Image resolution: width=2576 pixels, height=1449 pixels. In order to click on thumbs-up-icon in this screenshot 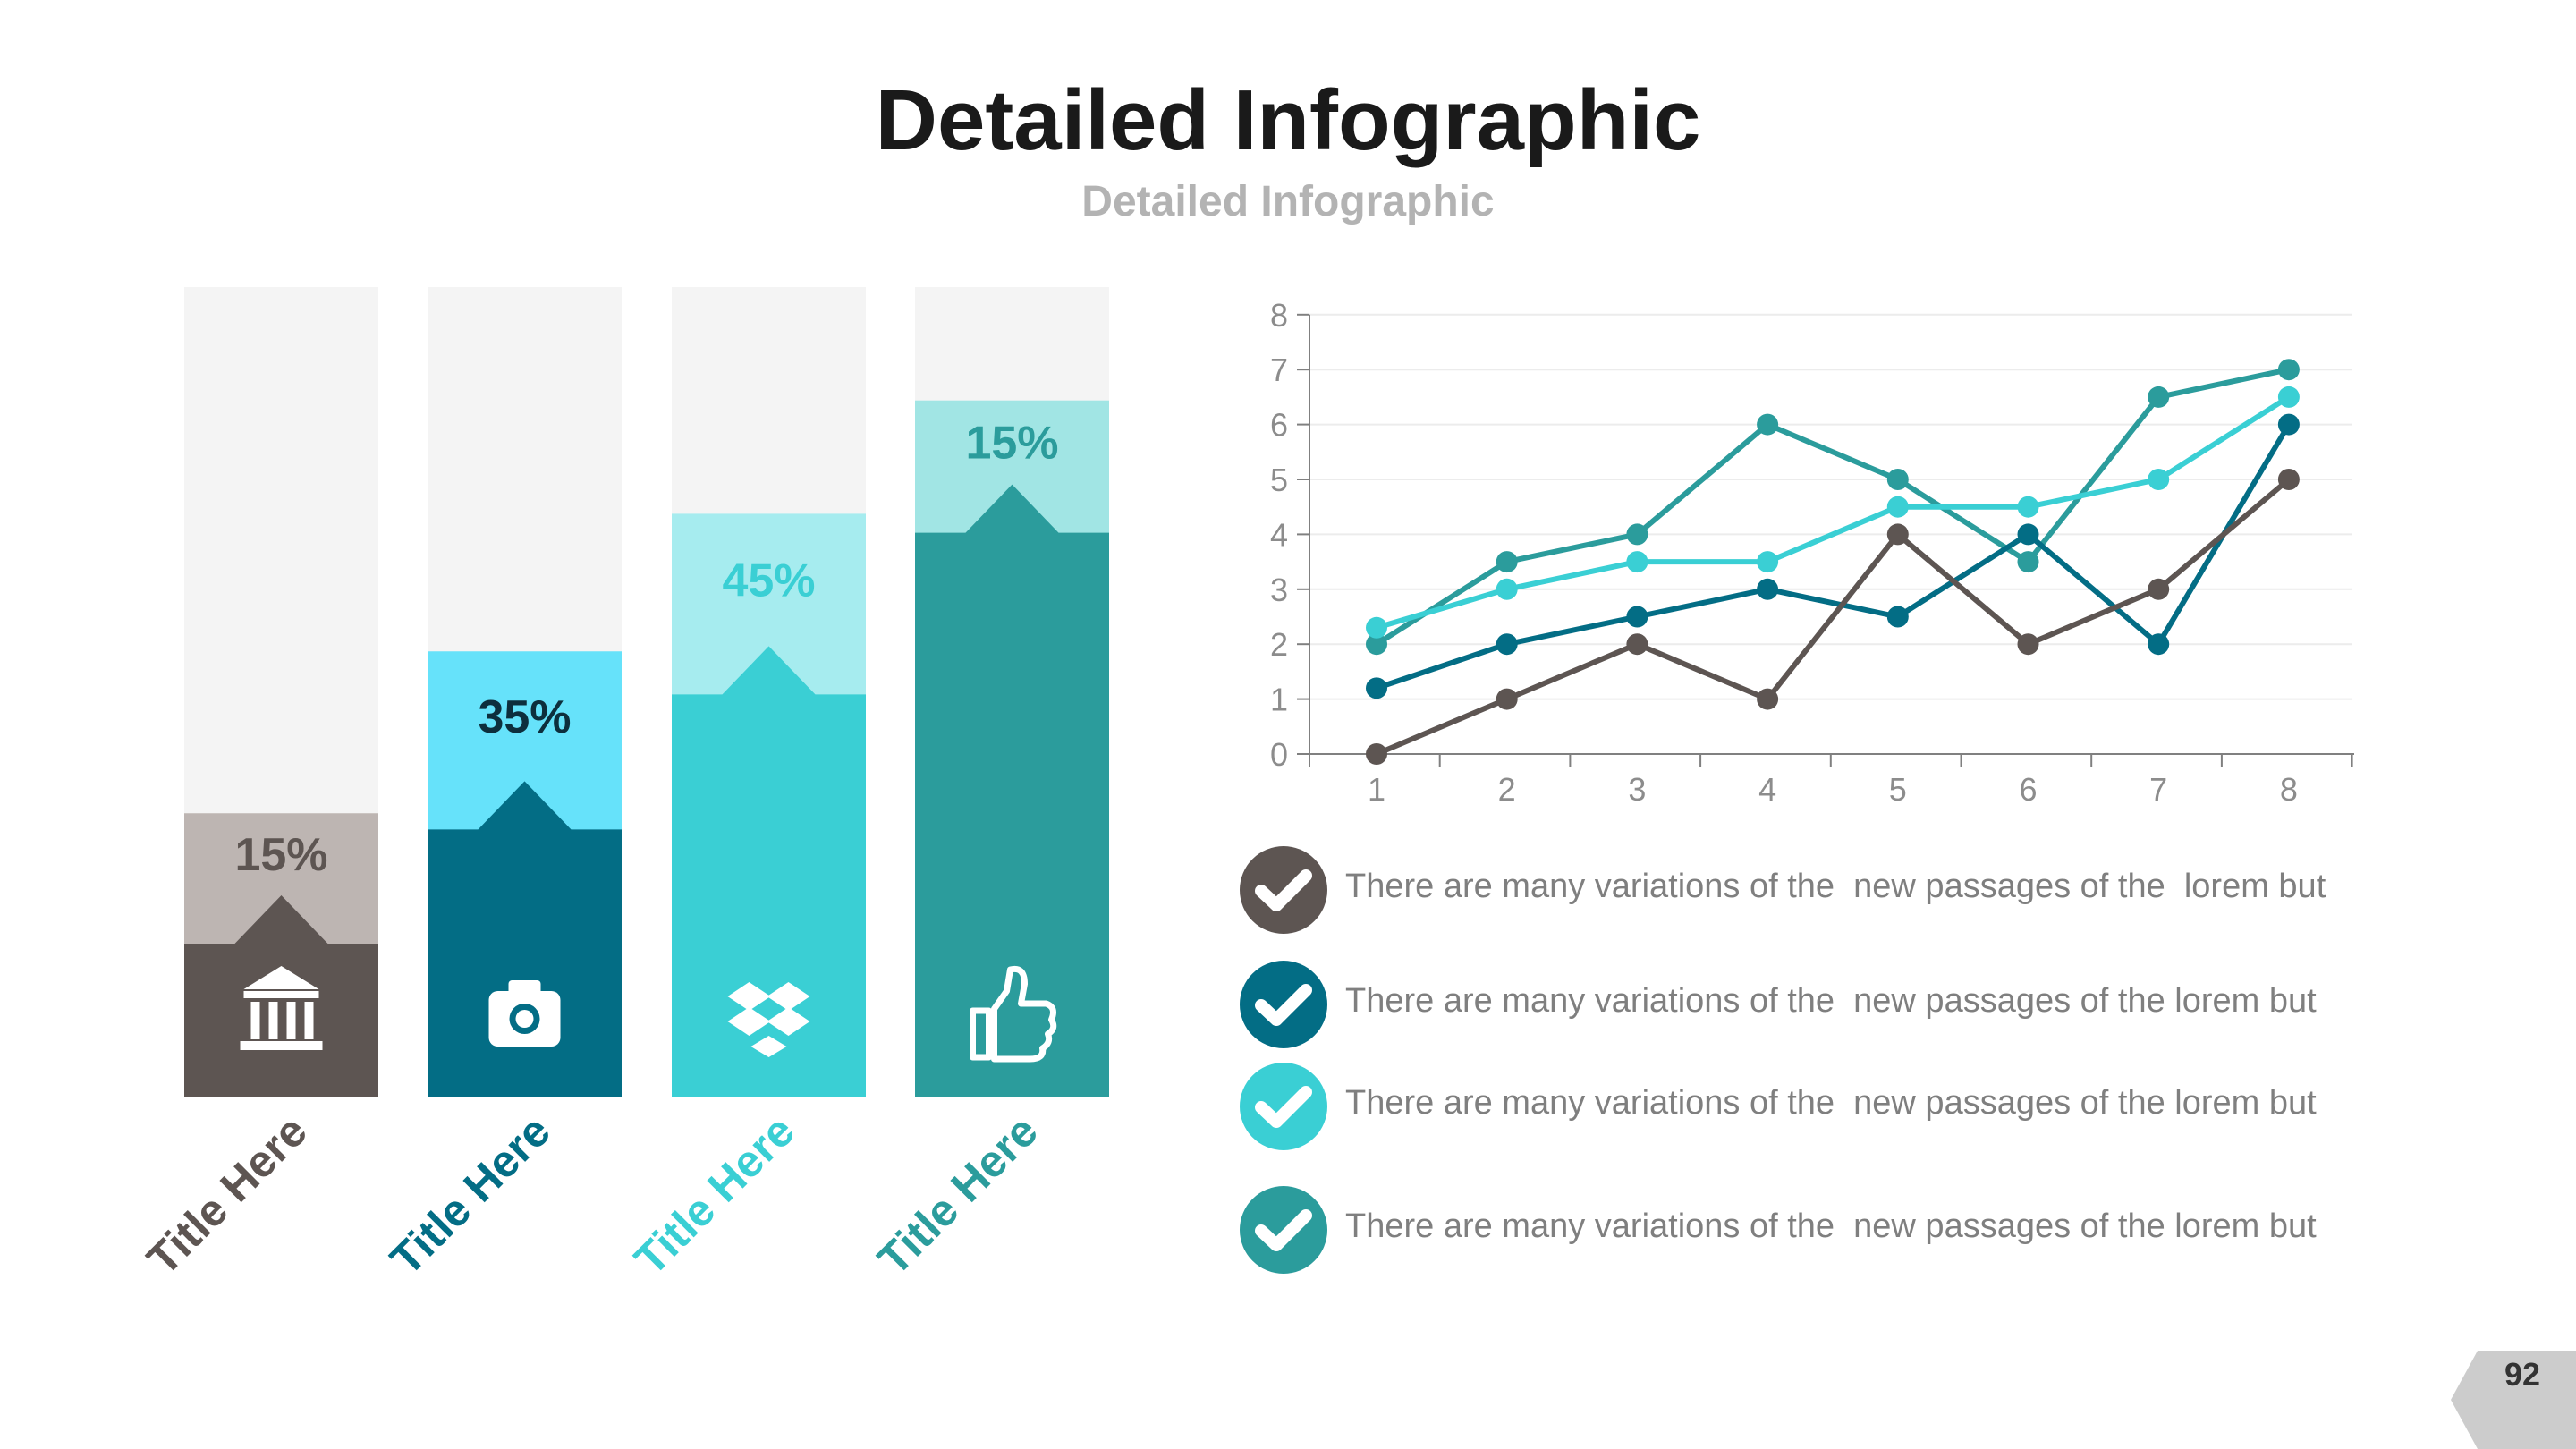, I will do `click(1013, 1014)`.